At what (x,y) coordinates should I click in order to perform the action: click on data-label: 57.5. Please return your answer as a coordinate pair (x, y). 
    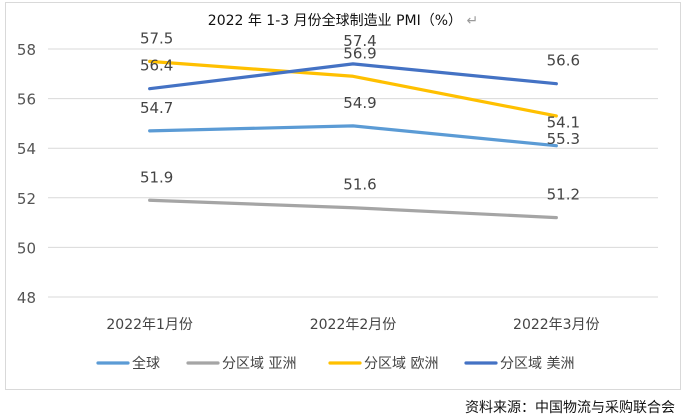
    Looking at the image, I should click on (156, 38).